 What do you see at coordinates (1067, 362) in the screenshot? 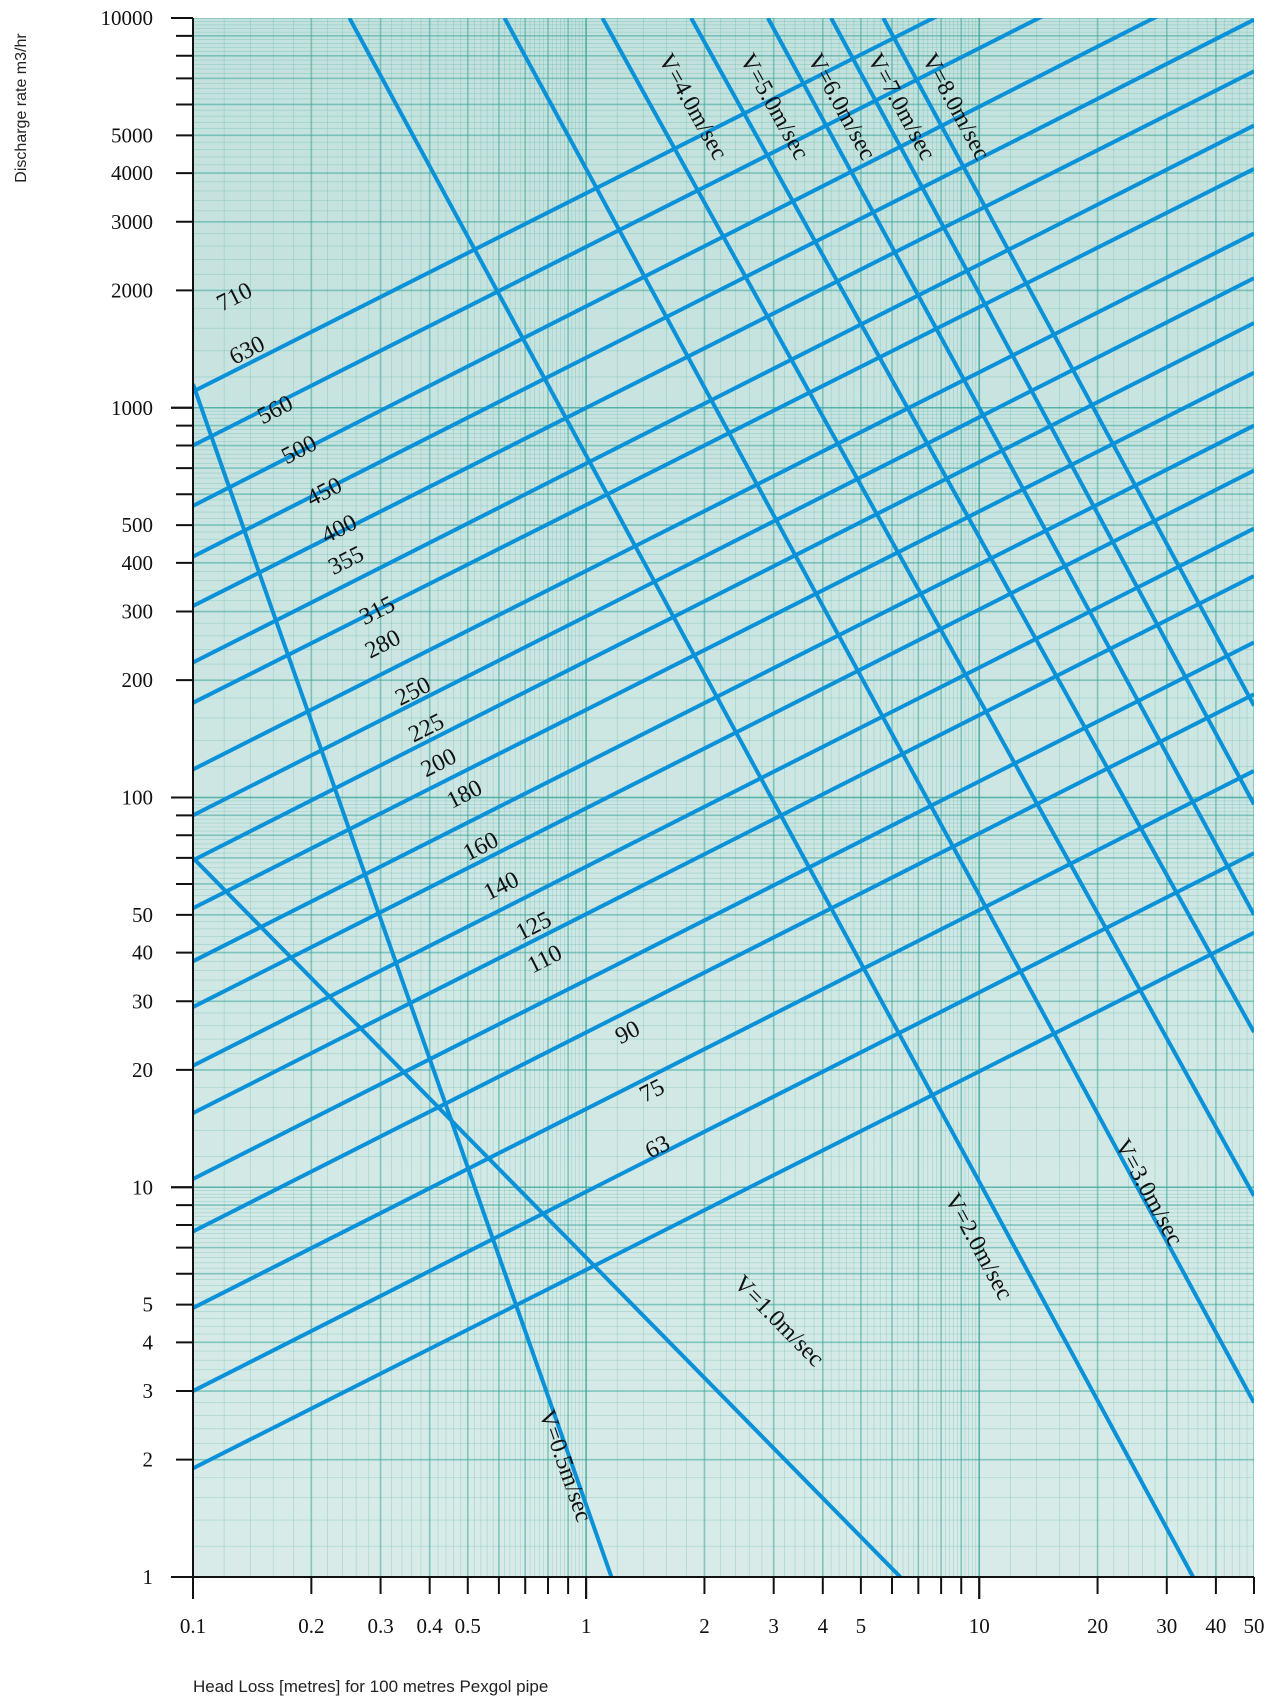
I see `velocity-series-line` at bounding box center [1067, 362].